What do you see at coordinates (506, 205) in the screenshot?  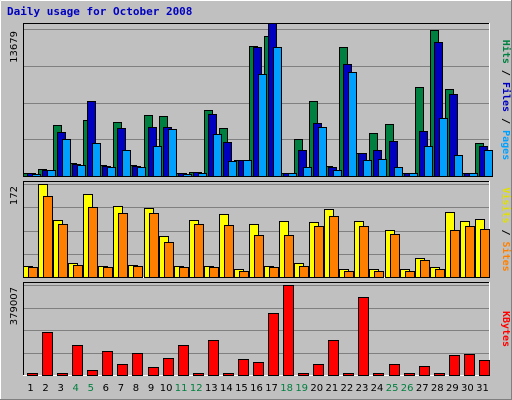 I see `legend-entry: Visits` at bounding box center [506, 205].